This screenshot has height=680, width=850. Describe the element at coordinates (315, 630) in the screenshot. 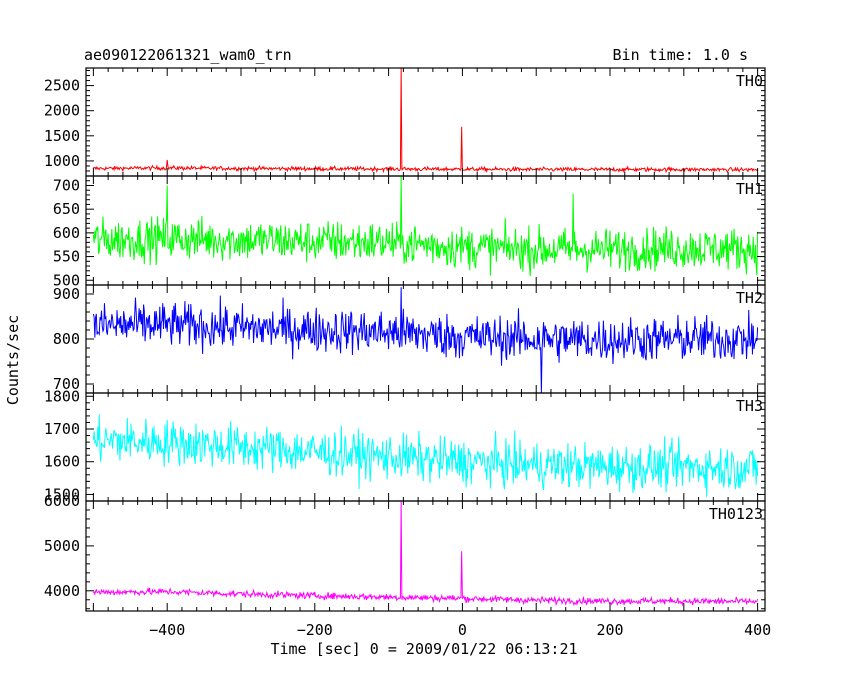

I see `x-tick-label: −200` at that location.